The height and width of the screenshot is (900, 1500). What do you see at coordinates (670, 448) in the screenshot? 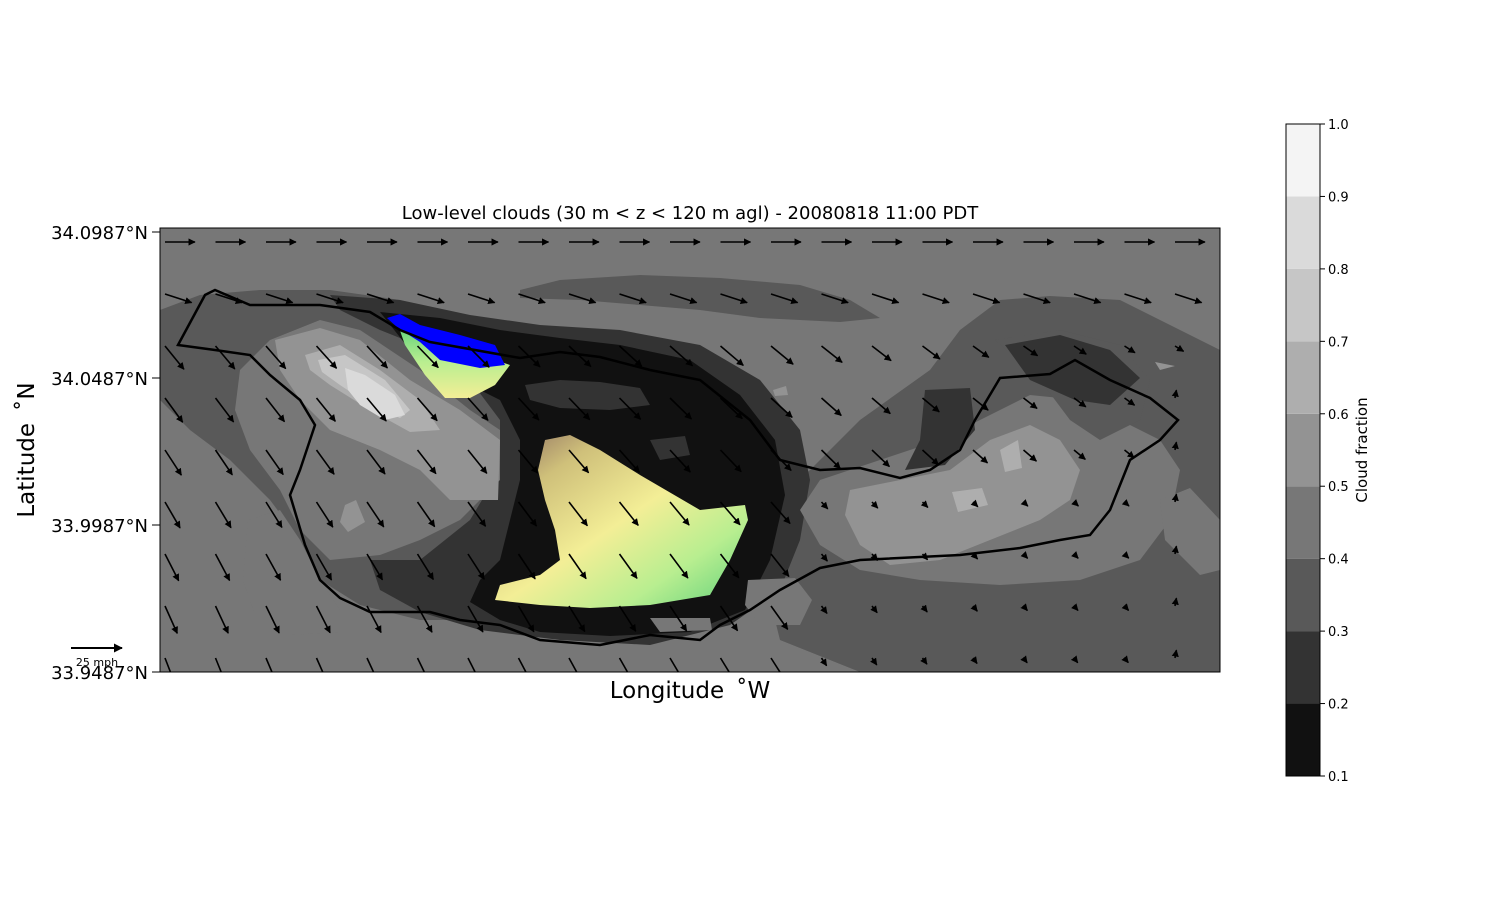
I see `contour-level-0.2-inner-mid` at bounding box center [670, 448].